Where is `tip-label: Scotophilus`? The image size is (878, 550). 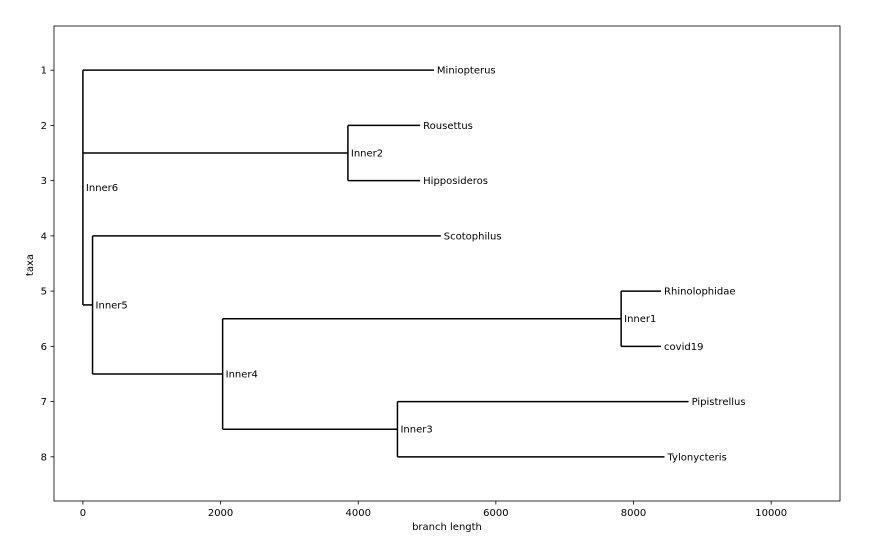 tip-label: Scotophilus is located at coordinates (473, 236).